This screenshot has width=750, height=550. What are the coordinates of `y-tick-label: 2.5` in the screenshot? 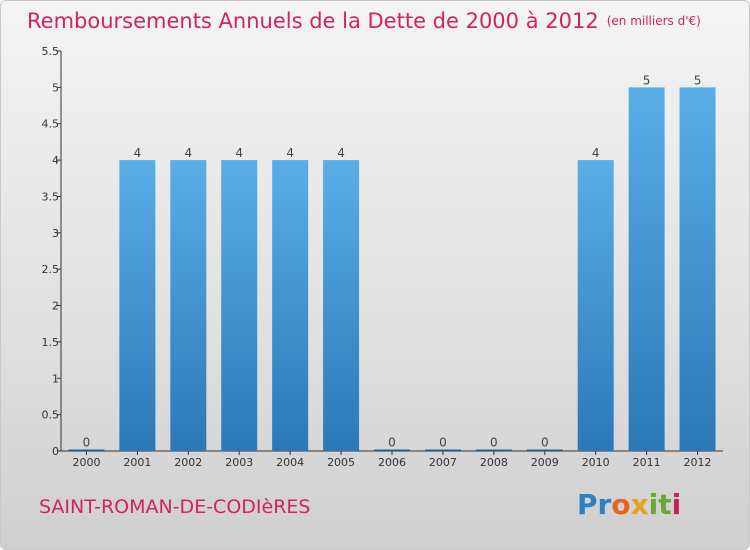 It's located at (51, 269).